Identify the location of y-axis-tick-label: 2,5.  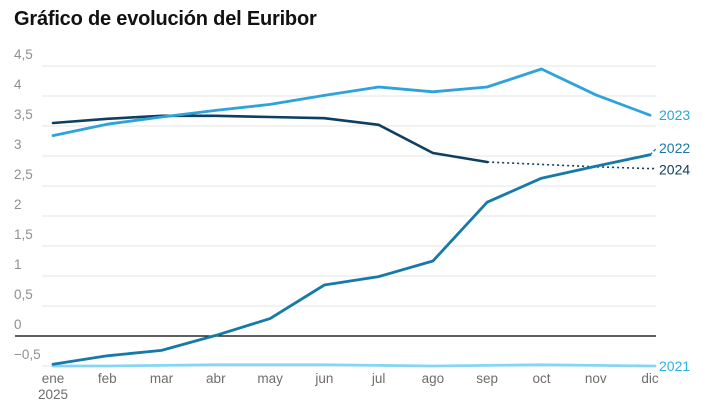
(23, 174).